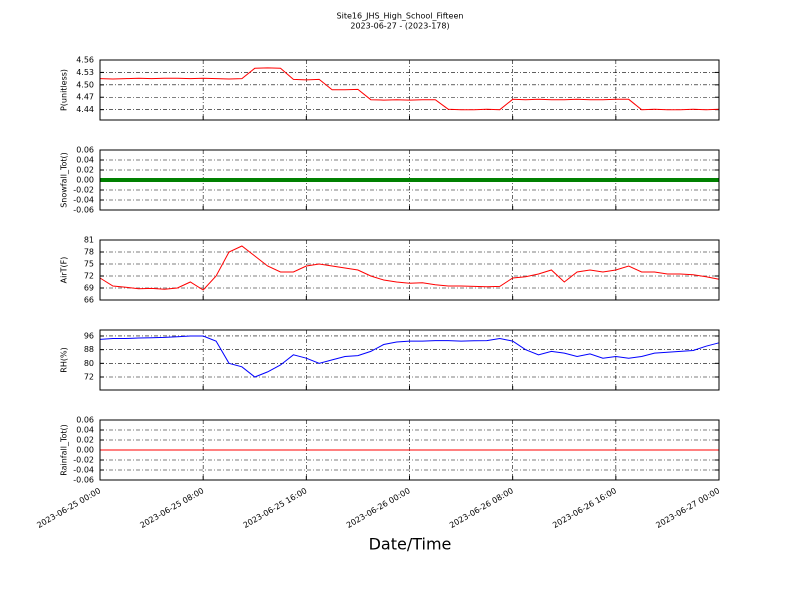  I want to click on x-tick-label: 2023-06-26 16:00, so click(584, 508).